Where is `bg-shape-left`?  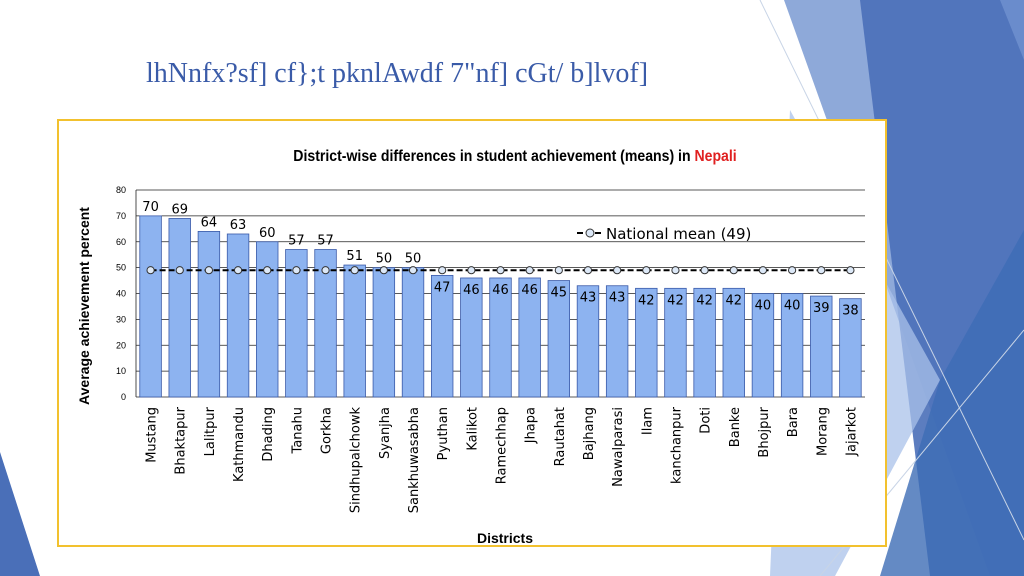
bg-shape-left is located at coordinates (20, 514).